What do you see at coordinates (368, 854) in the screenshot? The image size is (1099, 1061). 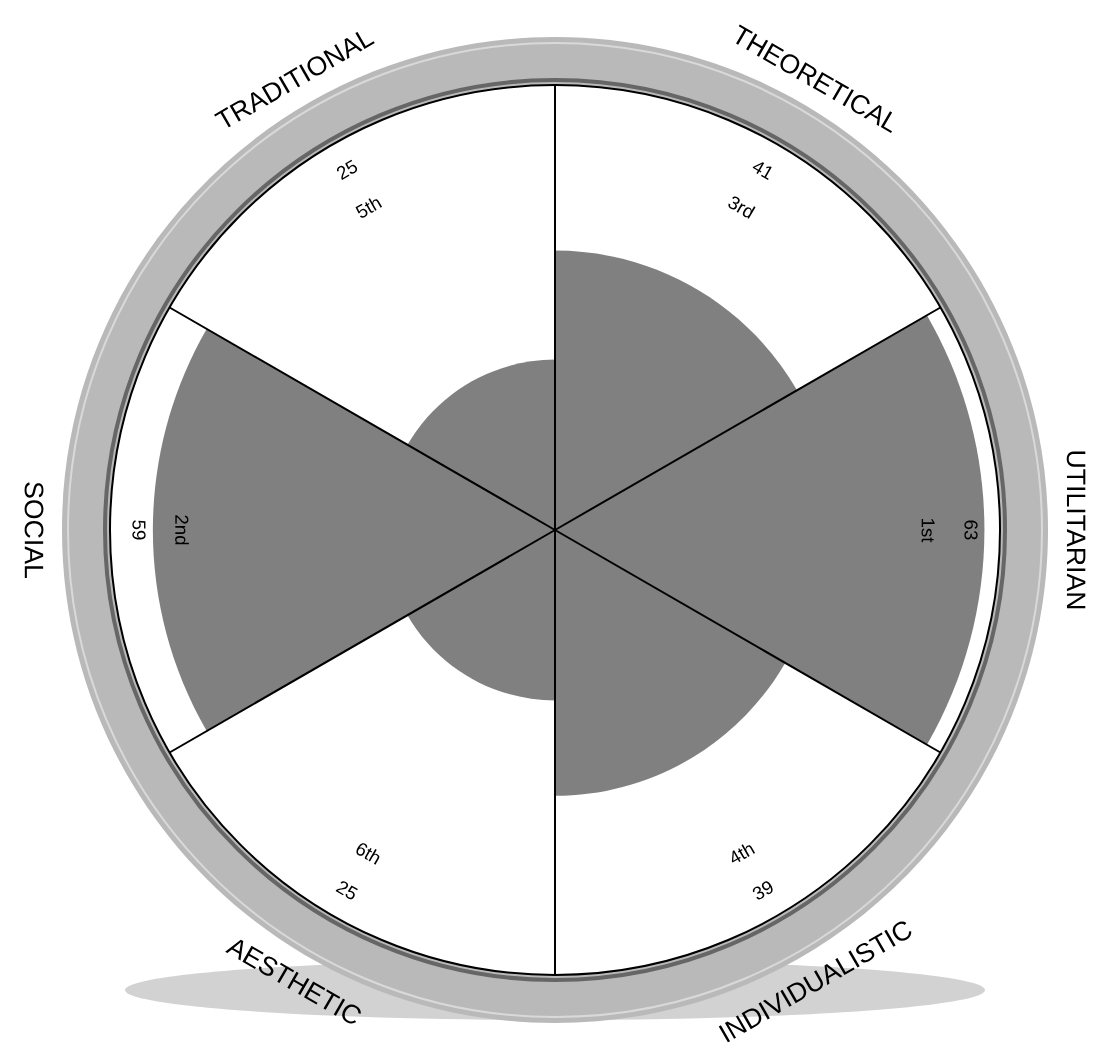 I see `text: 6th` at bounding box center [368, 854].